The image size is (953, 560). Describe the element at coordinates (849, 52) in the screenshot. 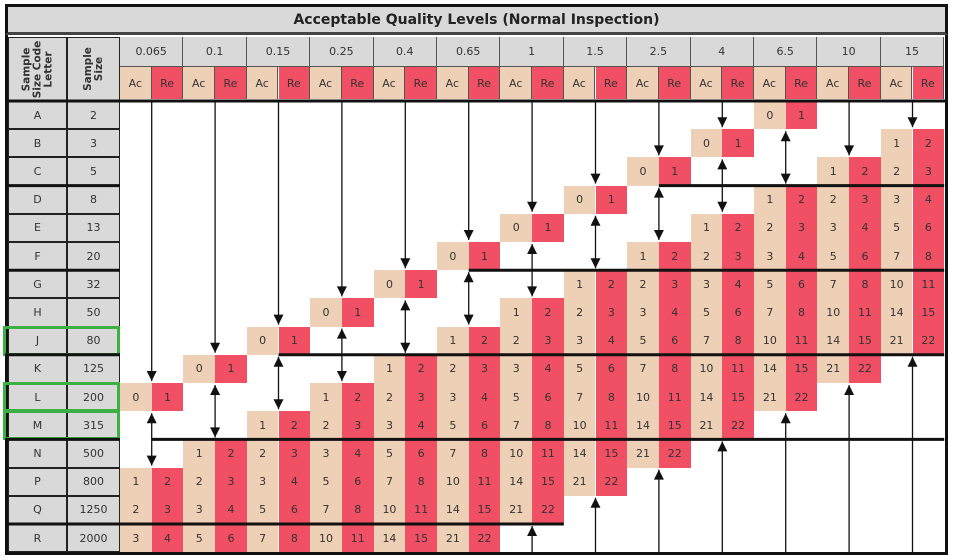

I see `aql-header: 10` at that location.